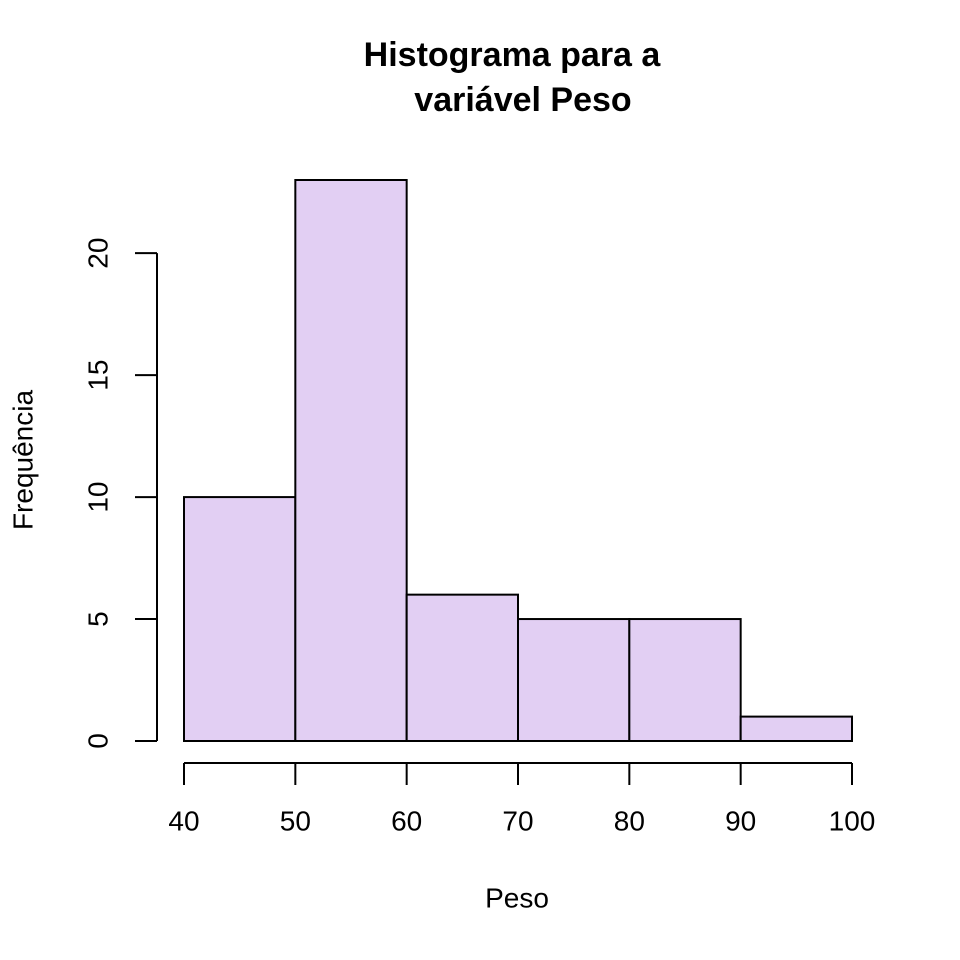  Describe the element at coordinates (513, 55) in the screenshot. I see `chart-title: Histograma para a` at that location.